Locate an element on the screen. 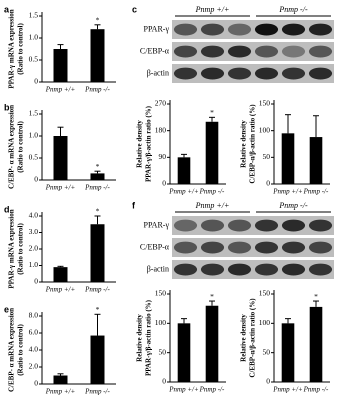 The width and height of the screenshot is (338, 402). y-tick-label: 6.0 is located at coordinates (34, 332).